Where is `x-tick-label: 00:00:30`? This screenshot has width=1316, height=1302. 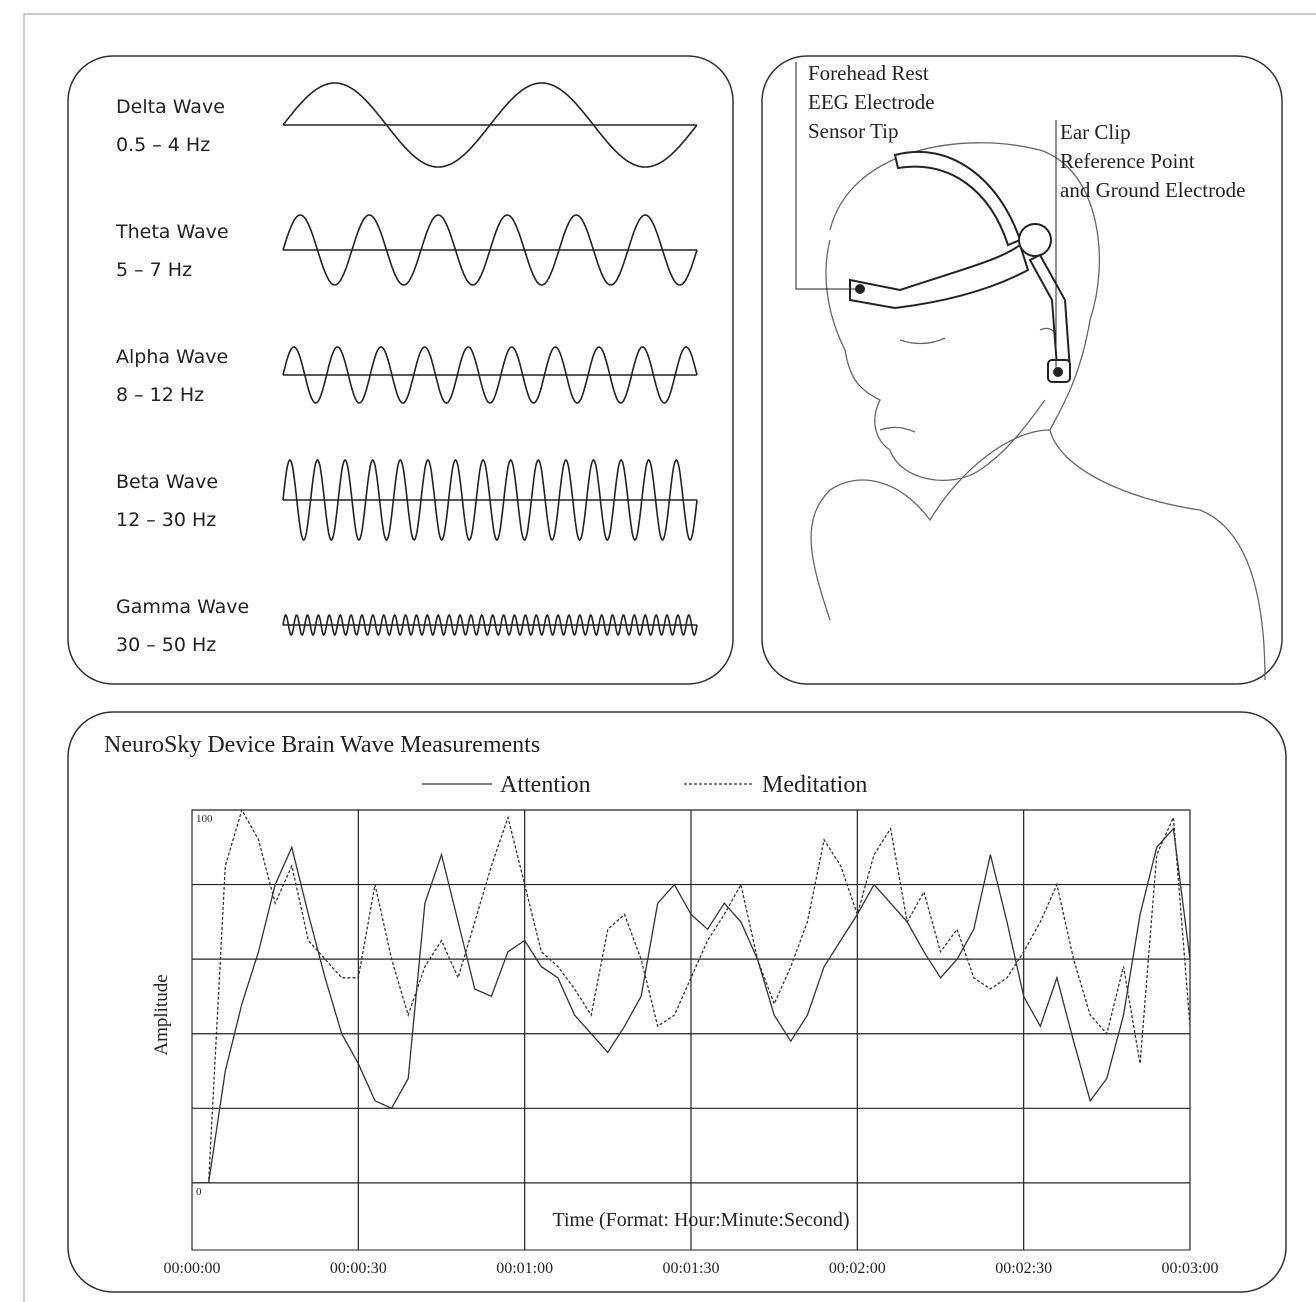
x-tick-label: 00:00:30 is located at coordinates (358, 1268).